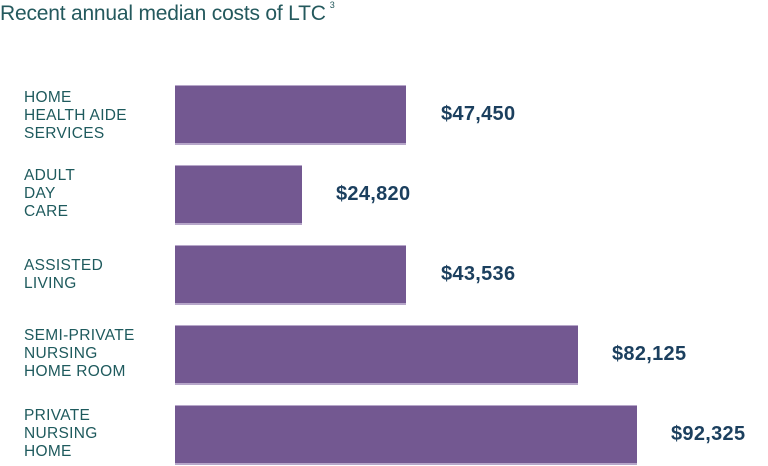 The width and height of the screenshot is (768, 466). What do you see at coordinates (61, 433) in the screenshot?
I see `bar-label: PRIVATE NURSING HOME` at bounding box center [61, 433].